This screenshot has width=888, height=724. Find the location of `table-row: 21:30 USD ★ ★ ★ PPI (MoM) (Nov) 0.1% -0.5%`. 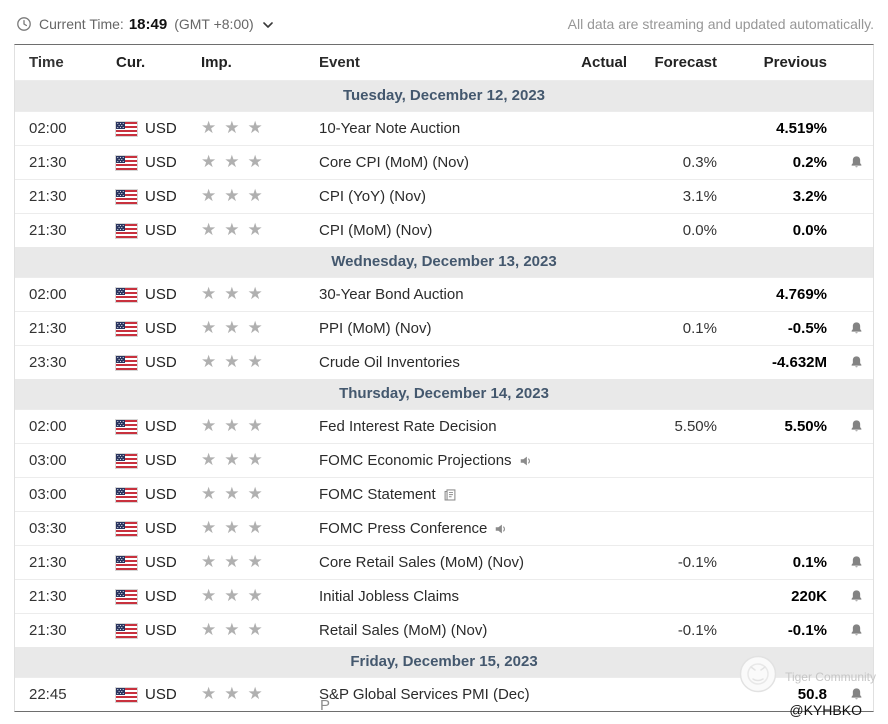

table-row: 21:30 USD ★ ★ ★ PPI (MoM) (Nov) 0.1% -0.5% is located at coordinates (444, 328).